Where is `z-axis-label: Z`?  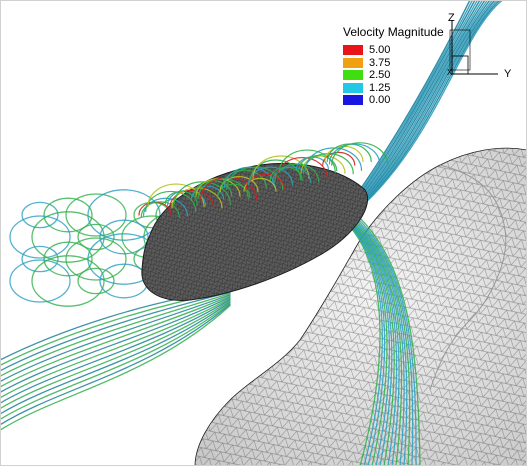
z-axis-label: Z is located at coordinates (451, 18).